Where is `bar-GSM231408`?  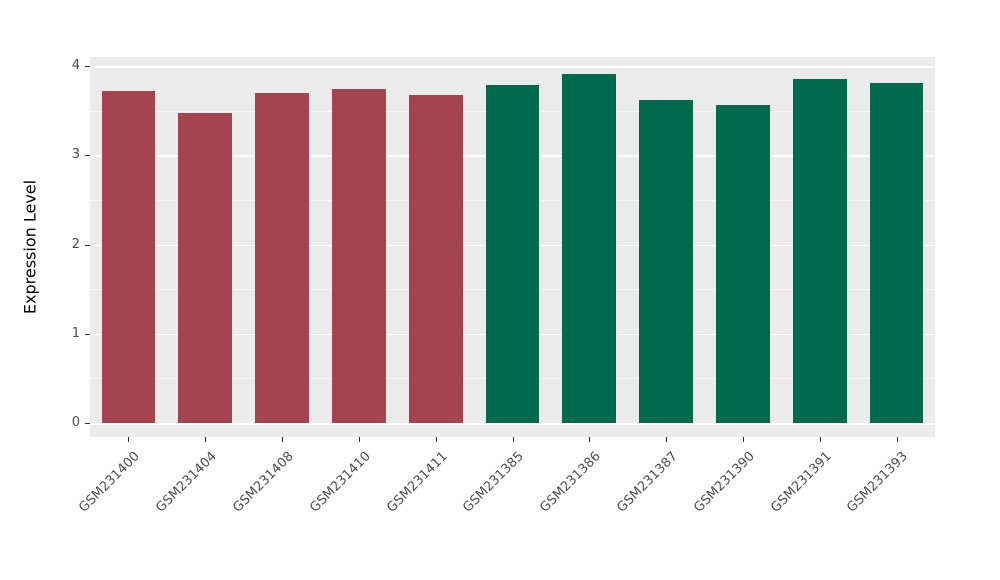
bar-GSM231408 is located at coordinates (282, 257).